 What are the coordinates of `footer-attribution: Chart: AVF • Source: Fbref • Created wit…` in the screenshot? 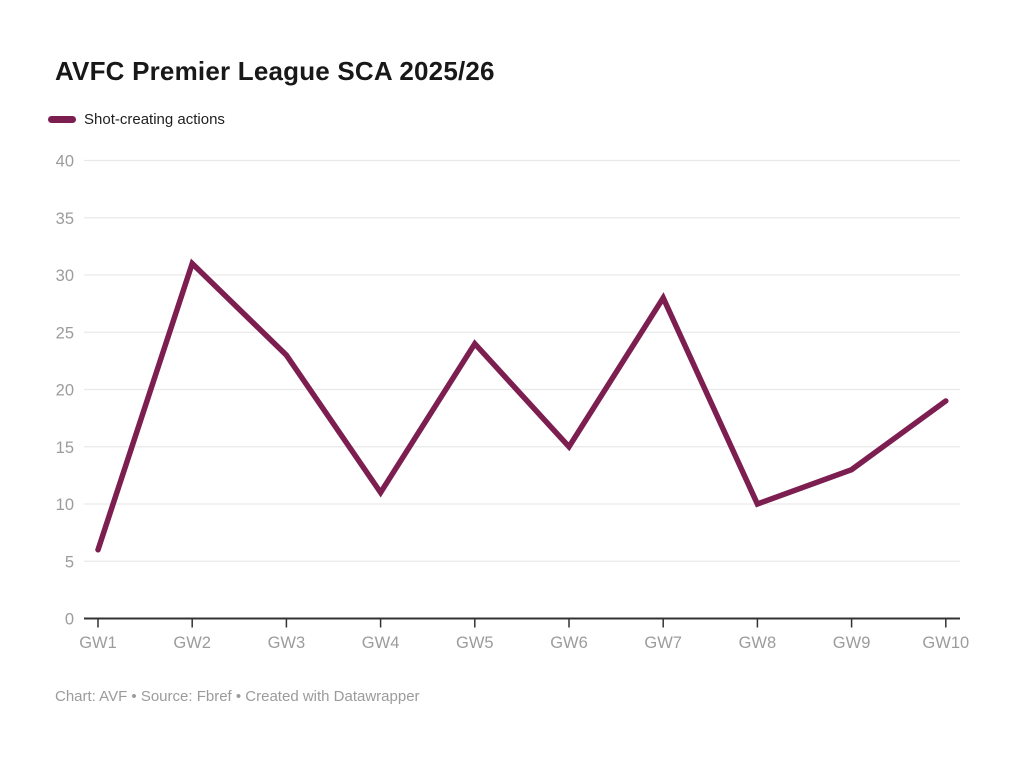 It's located at (237, 696).